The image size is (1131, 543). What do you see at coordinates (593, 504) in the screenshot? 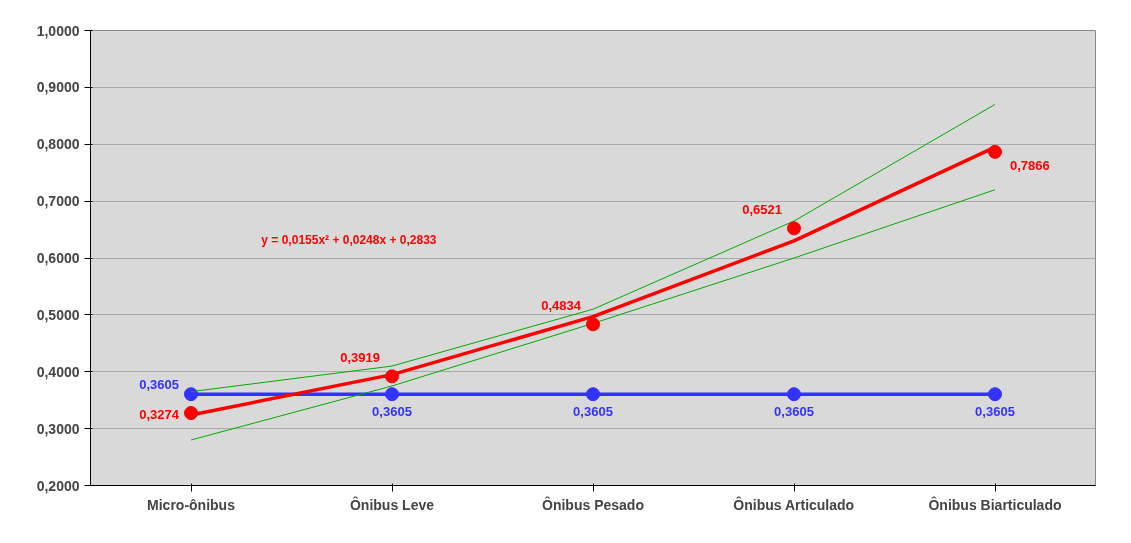
I see `x-tick-label: Ônibus Pesado` at bounding box center [593, 504].